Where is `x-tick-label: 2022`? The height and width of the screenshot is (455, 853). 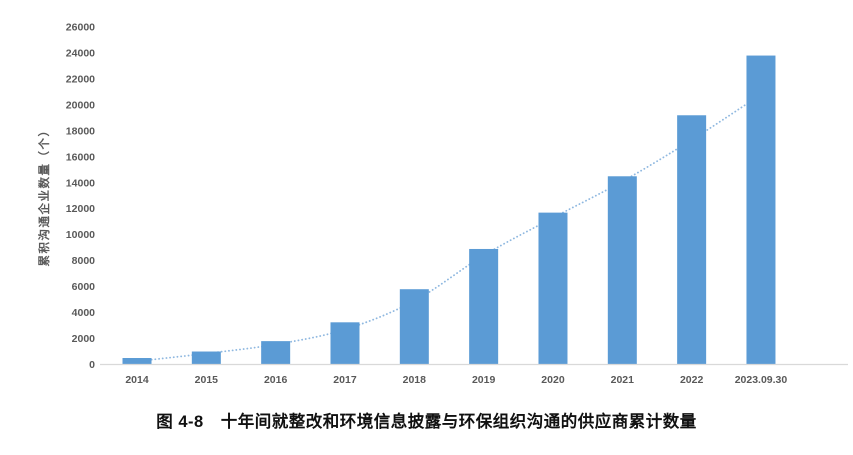
x-tick-label: 2022 is located at coordinates (692, 380).